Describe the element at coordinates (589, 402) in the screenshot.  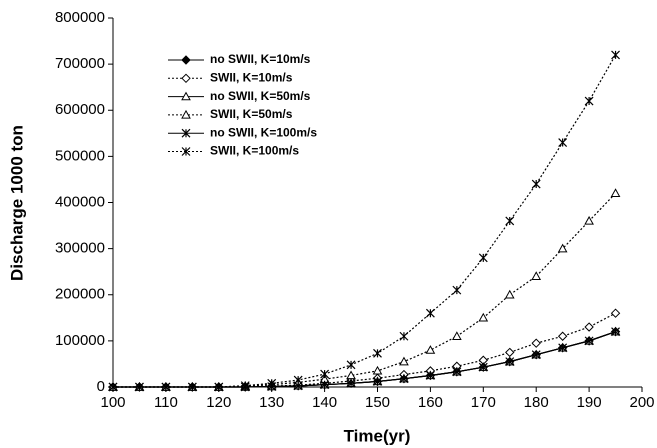
I see `x-tick-label: 190` at that location.